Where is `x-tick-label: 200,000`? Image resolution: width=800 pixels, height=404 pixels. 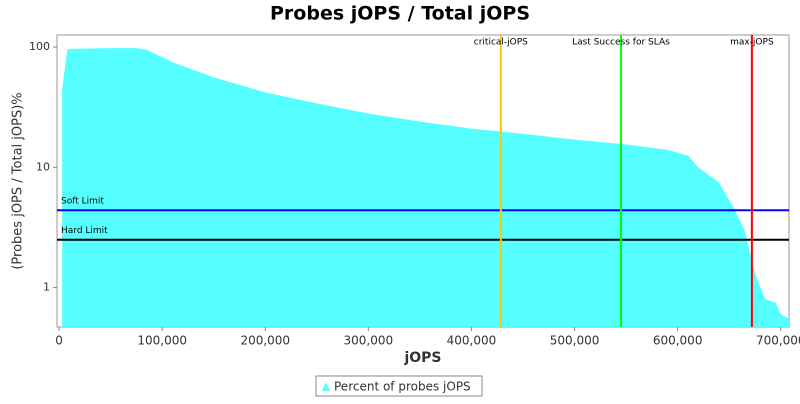 x-tick-label: 200,000 is located at coordinates (265, 341).